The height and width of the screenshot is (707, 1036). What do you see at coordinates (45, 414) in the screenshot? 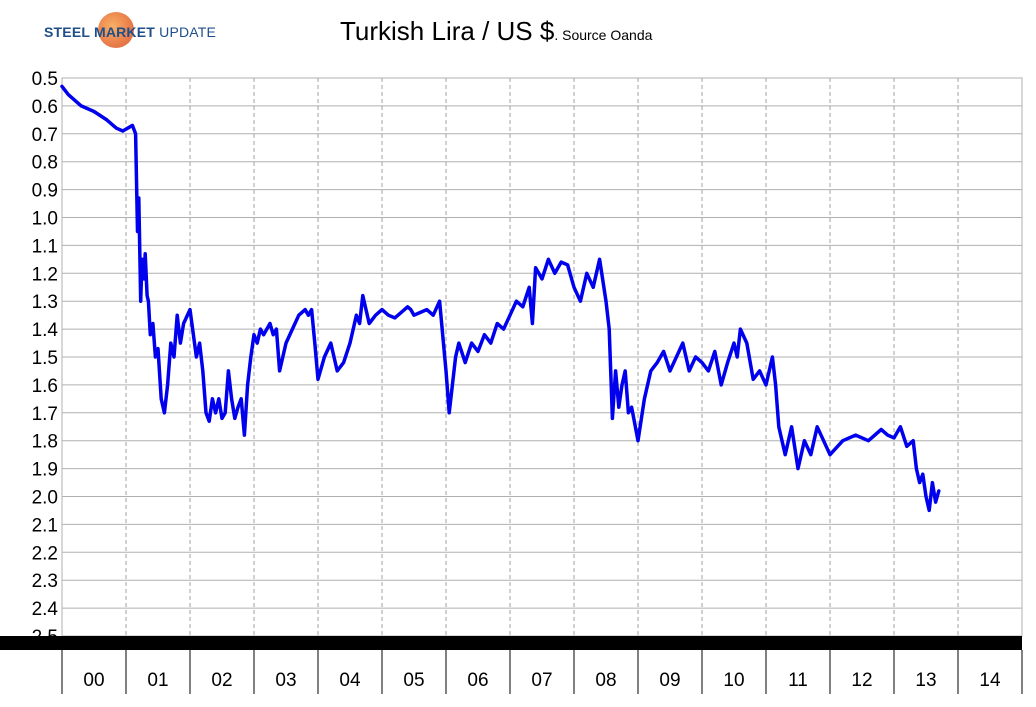
I see `y-tick-label: 1.7` at bounding box center [45, 414].